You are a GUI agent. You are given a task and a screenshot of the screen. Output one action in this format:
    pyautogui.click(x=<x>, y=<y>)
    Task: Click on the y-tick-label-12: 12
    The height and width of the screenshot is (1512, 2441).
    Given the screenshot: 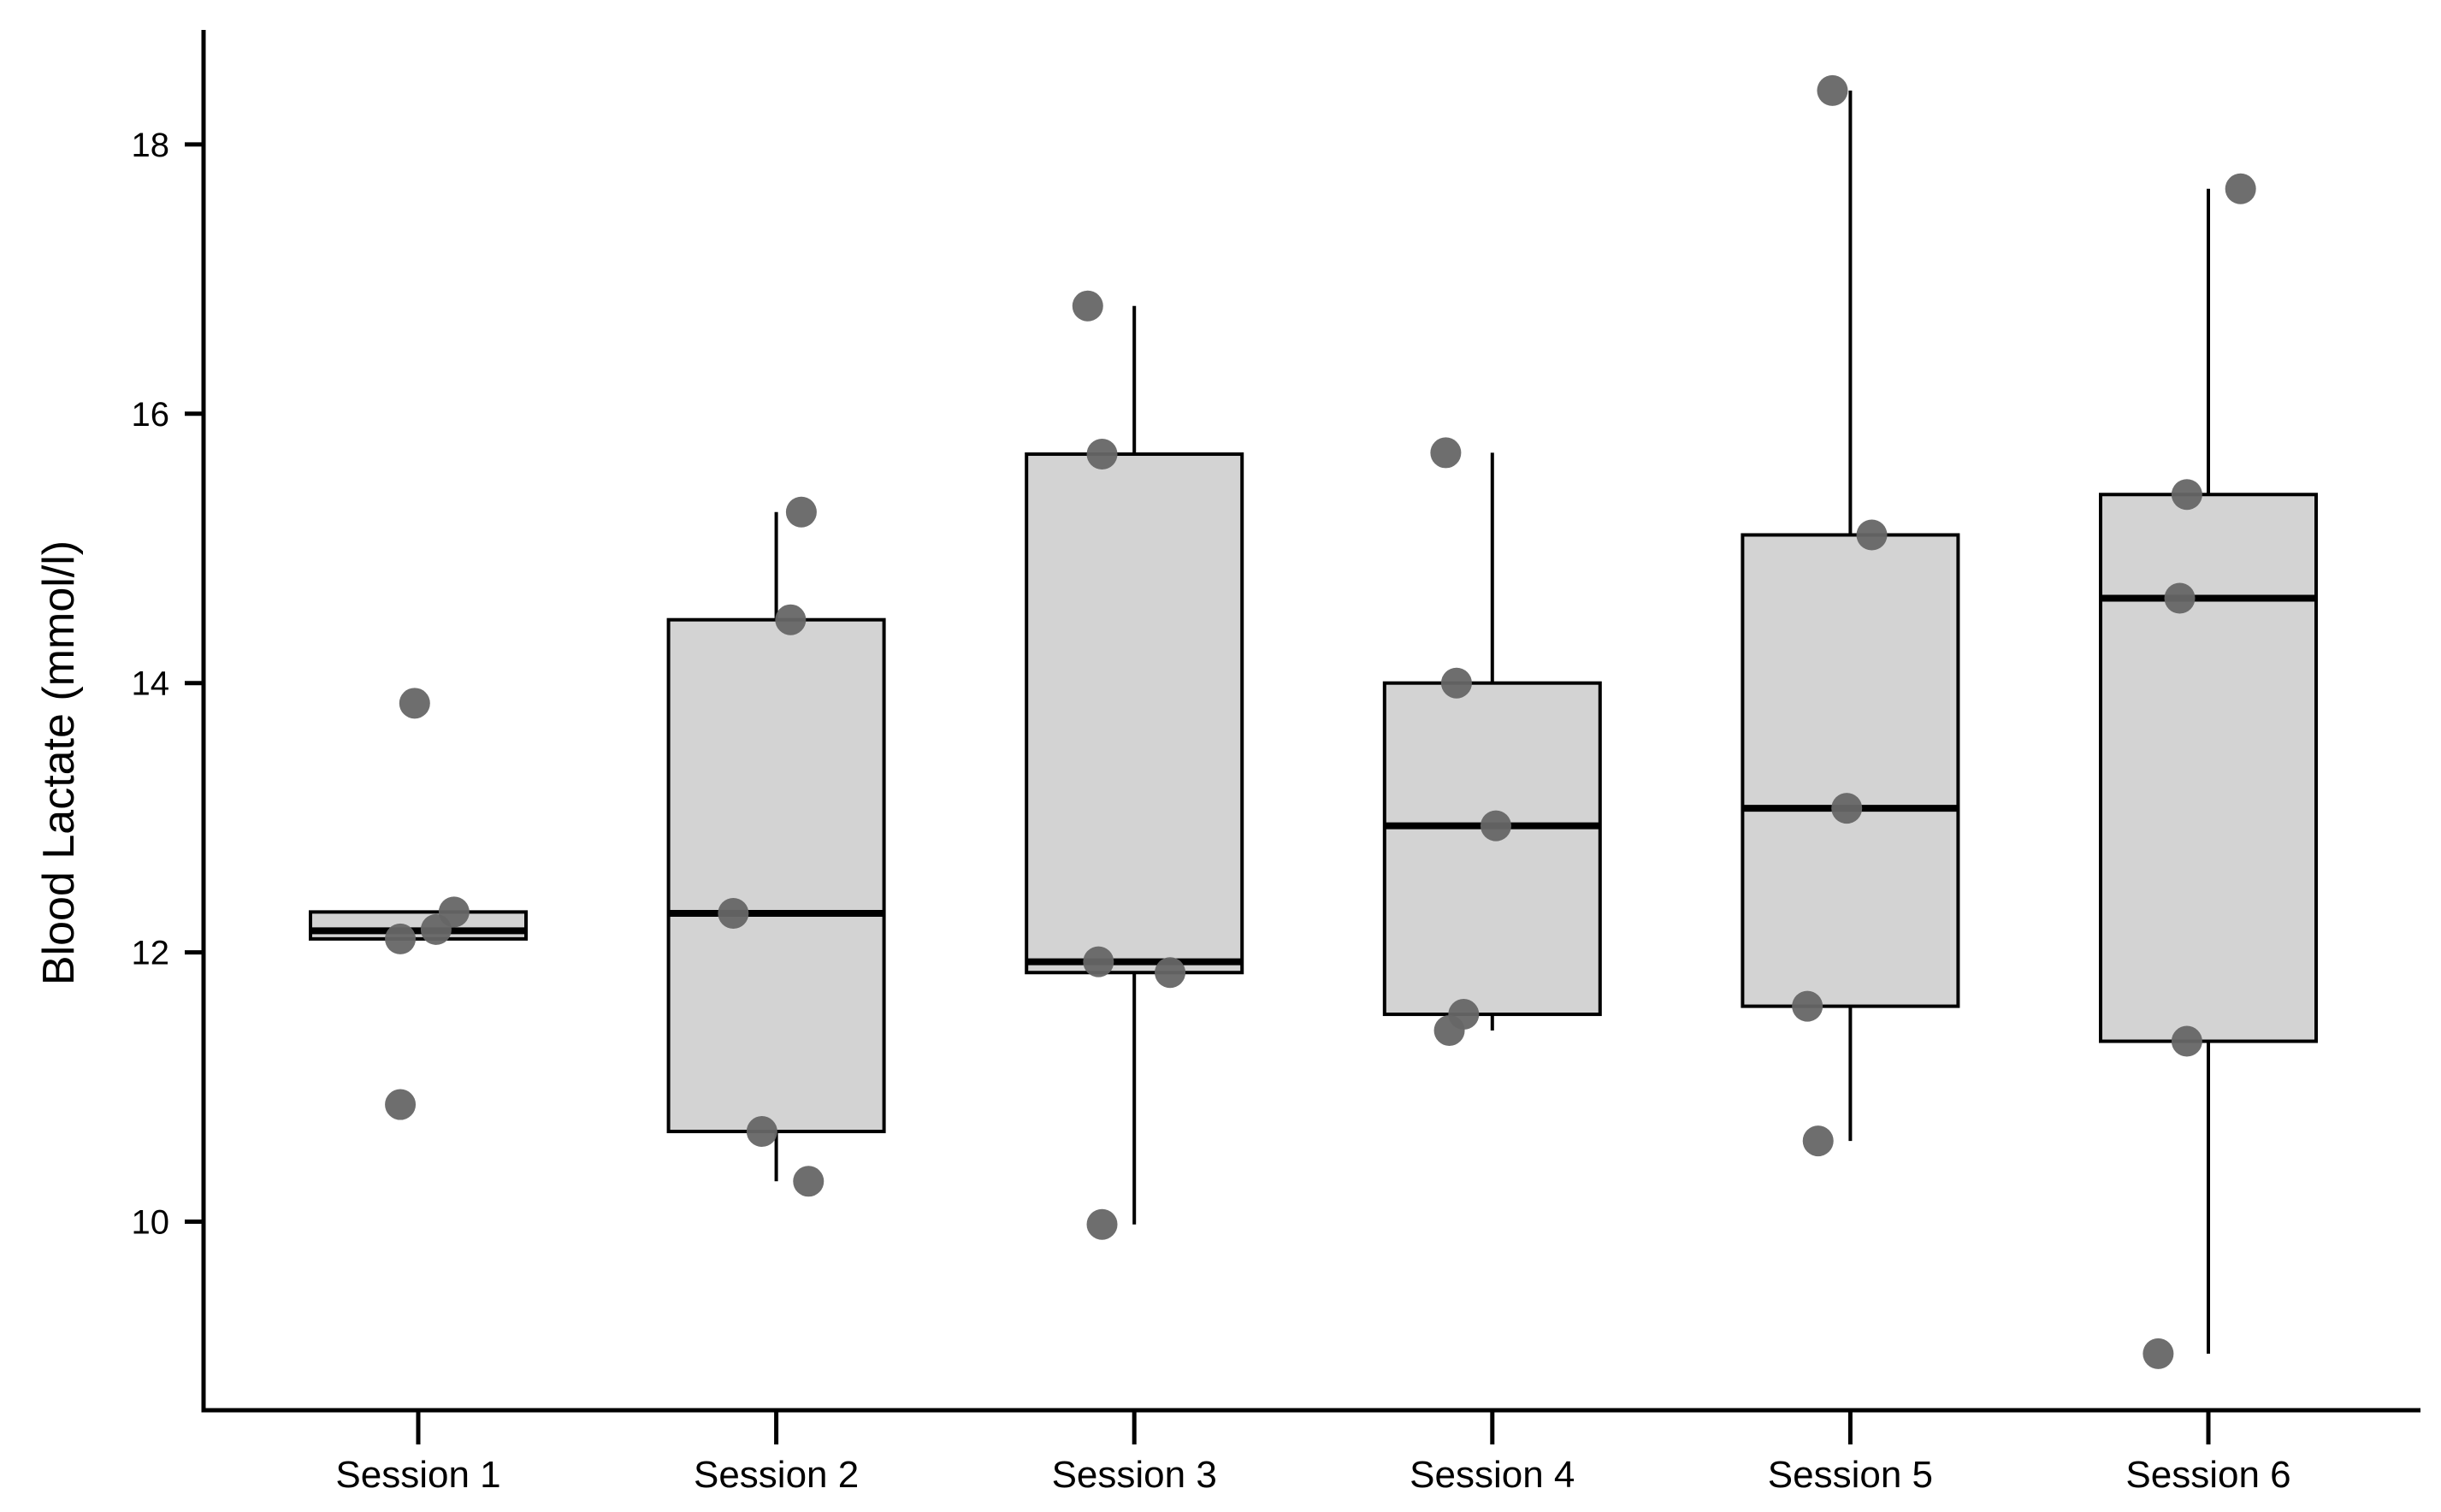 What is the action you would take?
    pyautogui.click(x=151, y=953)
    